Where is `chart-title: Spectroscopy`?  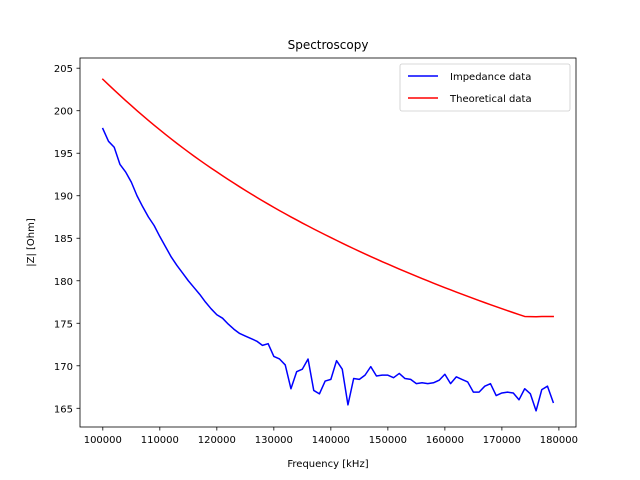
chart-title: Spectroscopy is located at coordinates (328, 45).